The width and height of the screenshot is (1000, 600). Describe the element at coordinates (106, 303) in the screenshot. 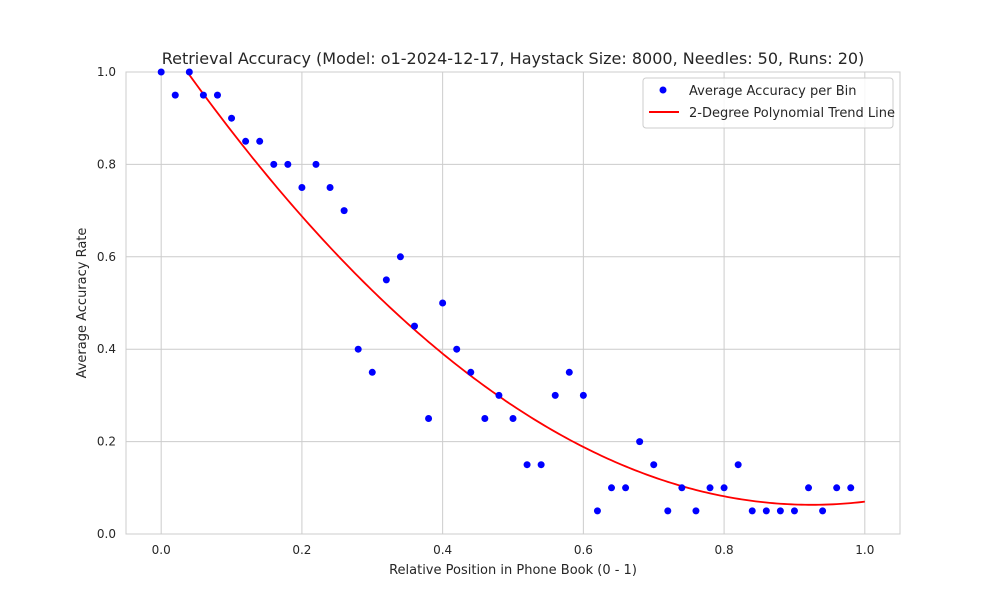

I see `y-tick-labels: 0.0 0.2 0.4 0.6 0.8 1.0` at that location.